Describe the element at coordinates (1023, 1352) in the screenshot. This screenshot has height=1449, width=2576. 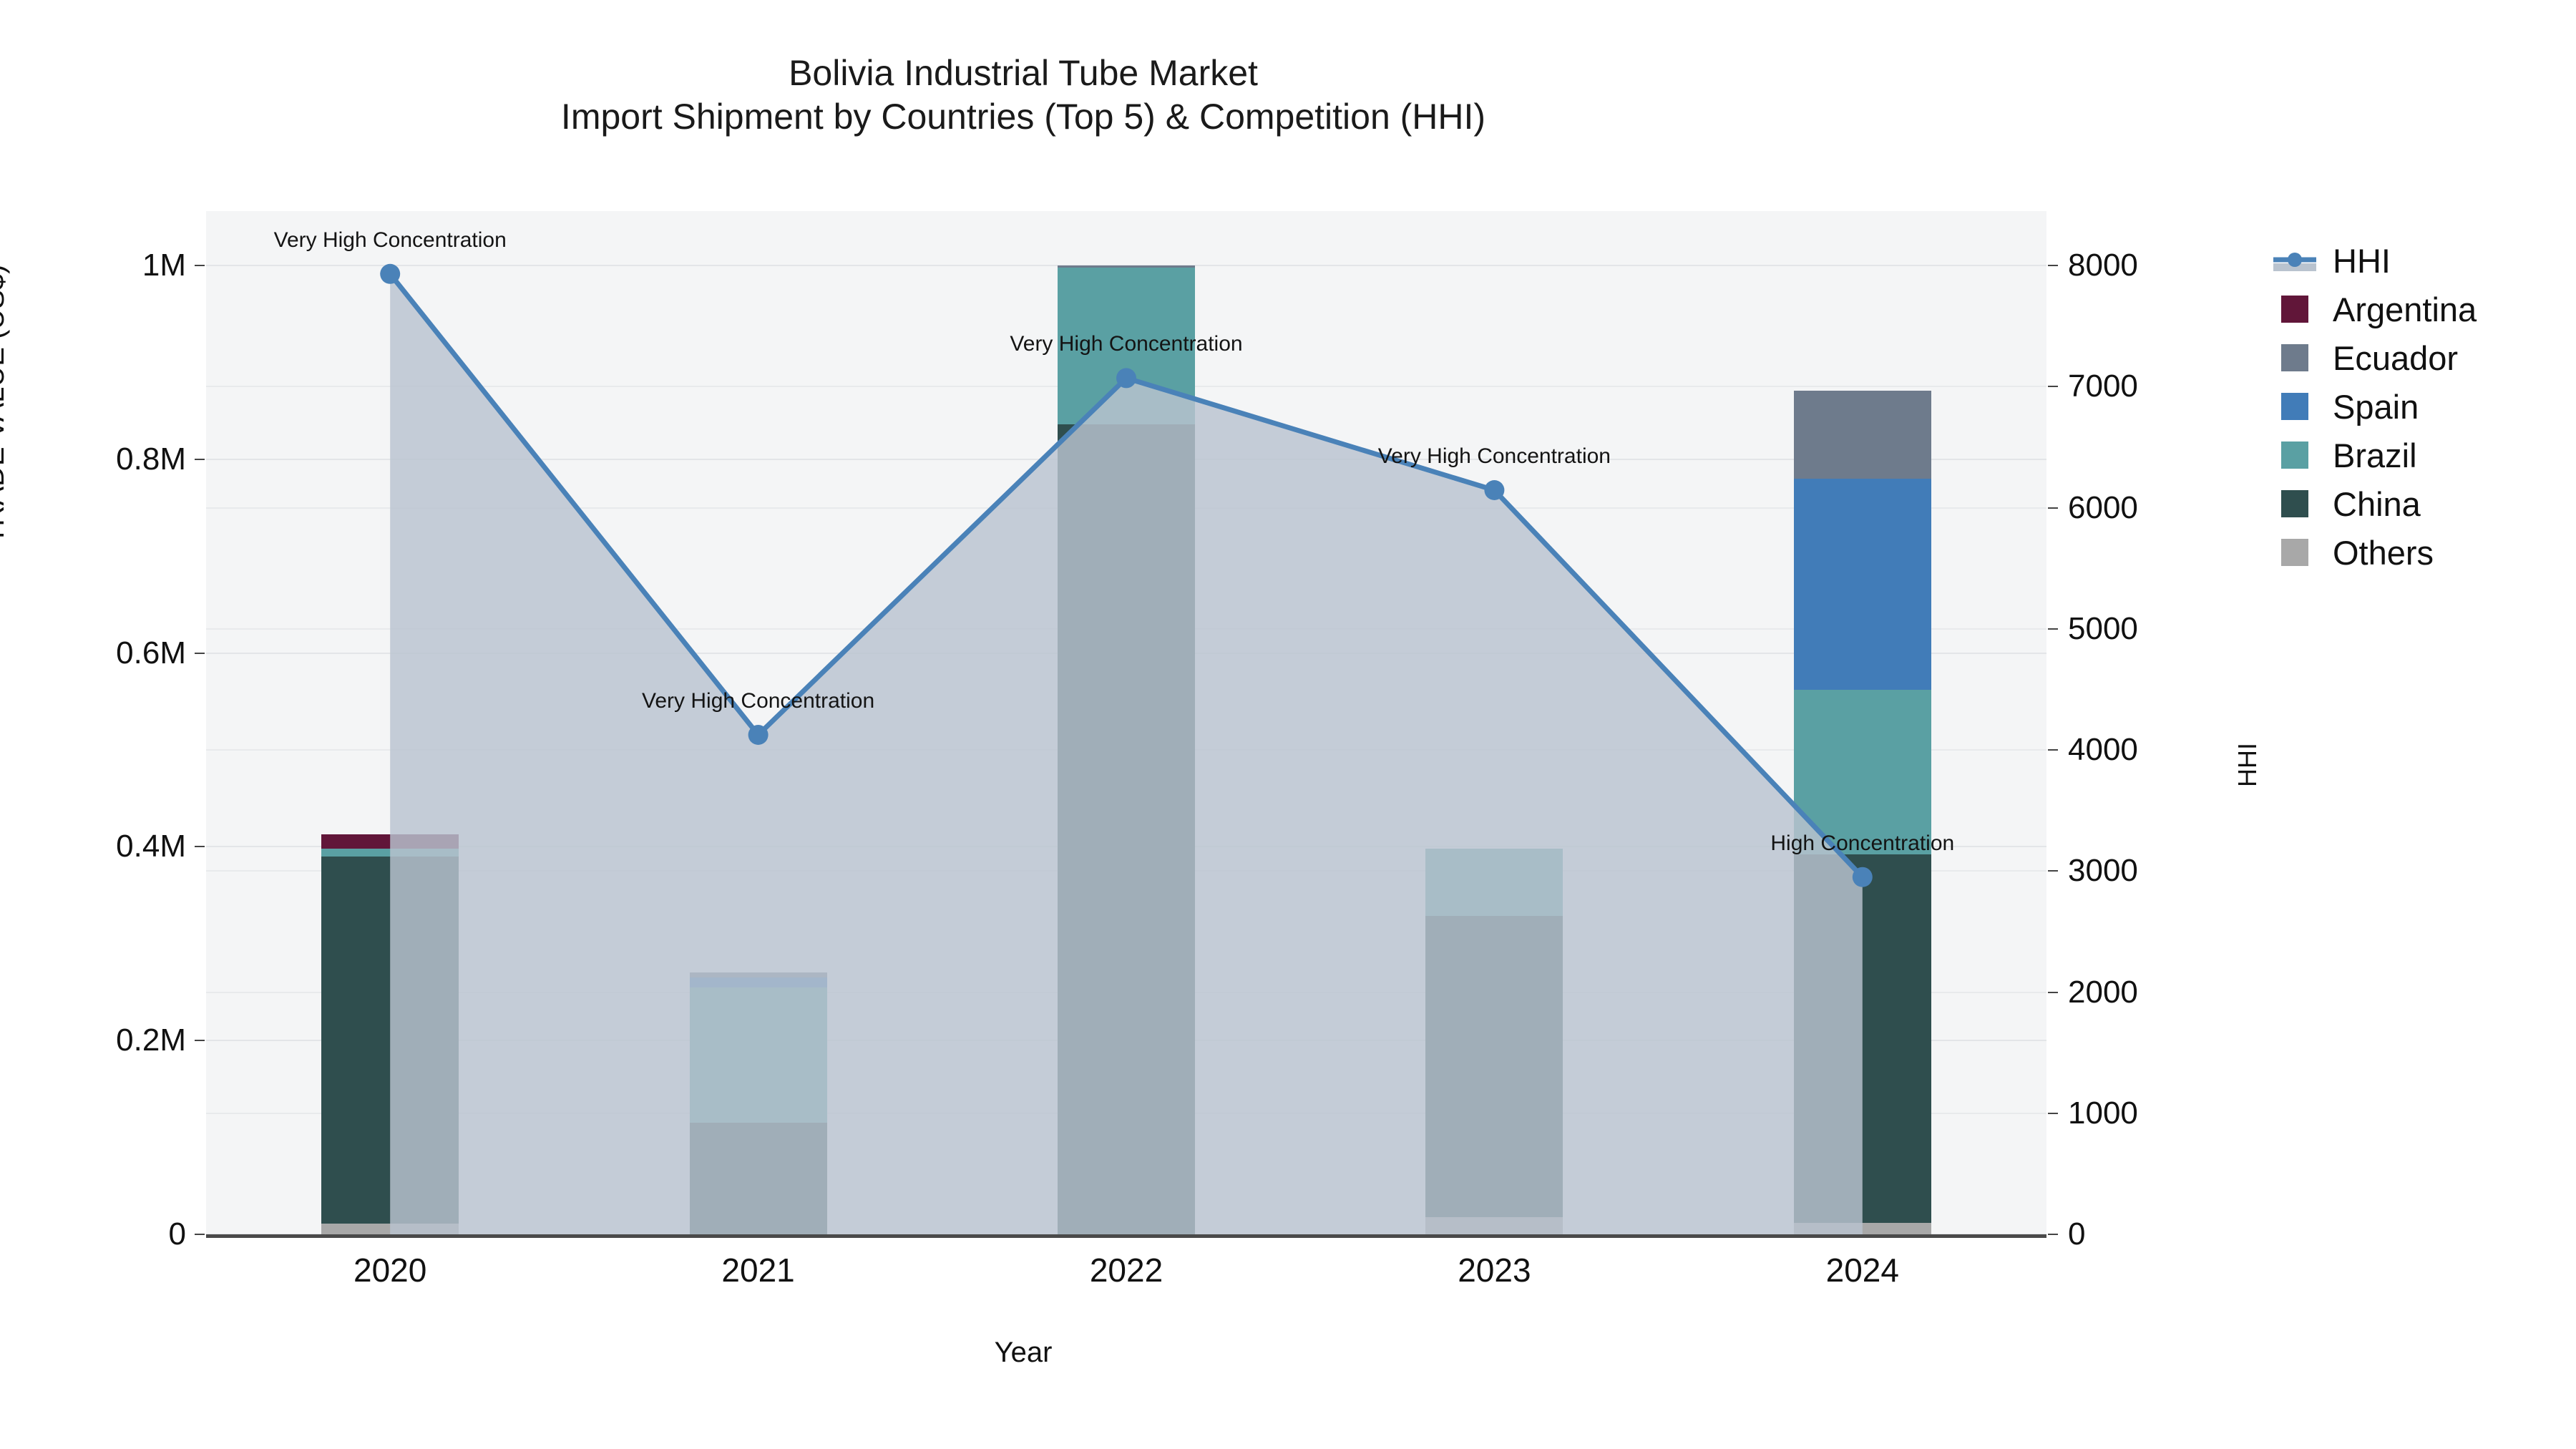
I see `x-axis-title: Year` at that location.